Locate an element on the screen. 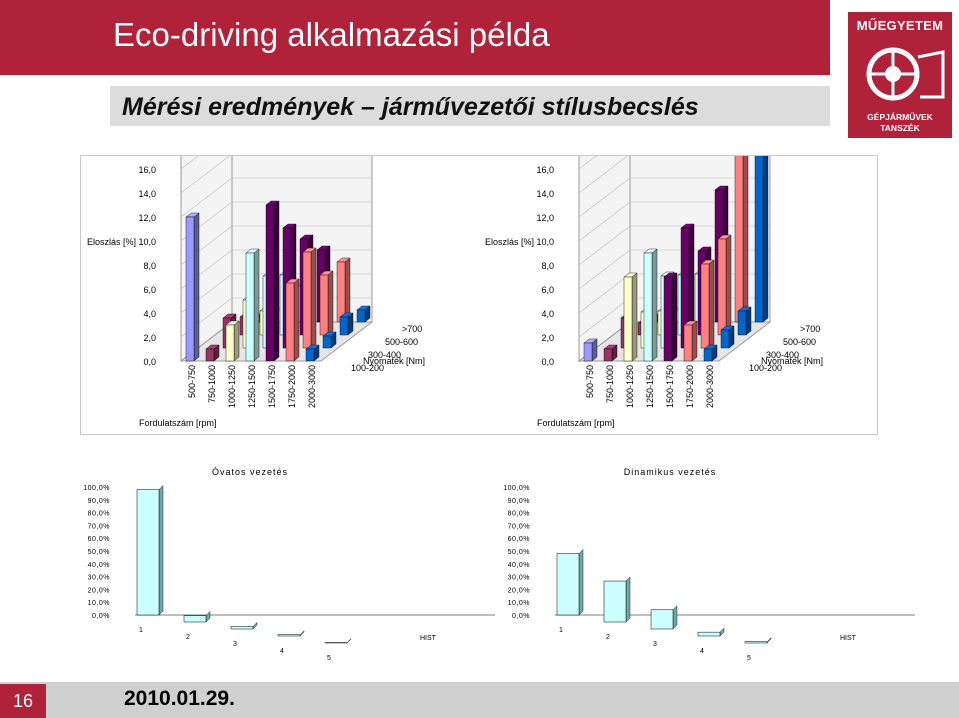  x-tick-label: 500-750 is located at coordinates (192, 381).